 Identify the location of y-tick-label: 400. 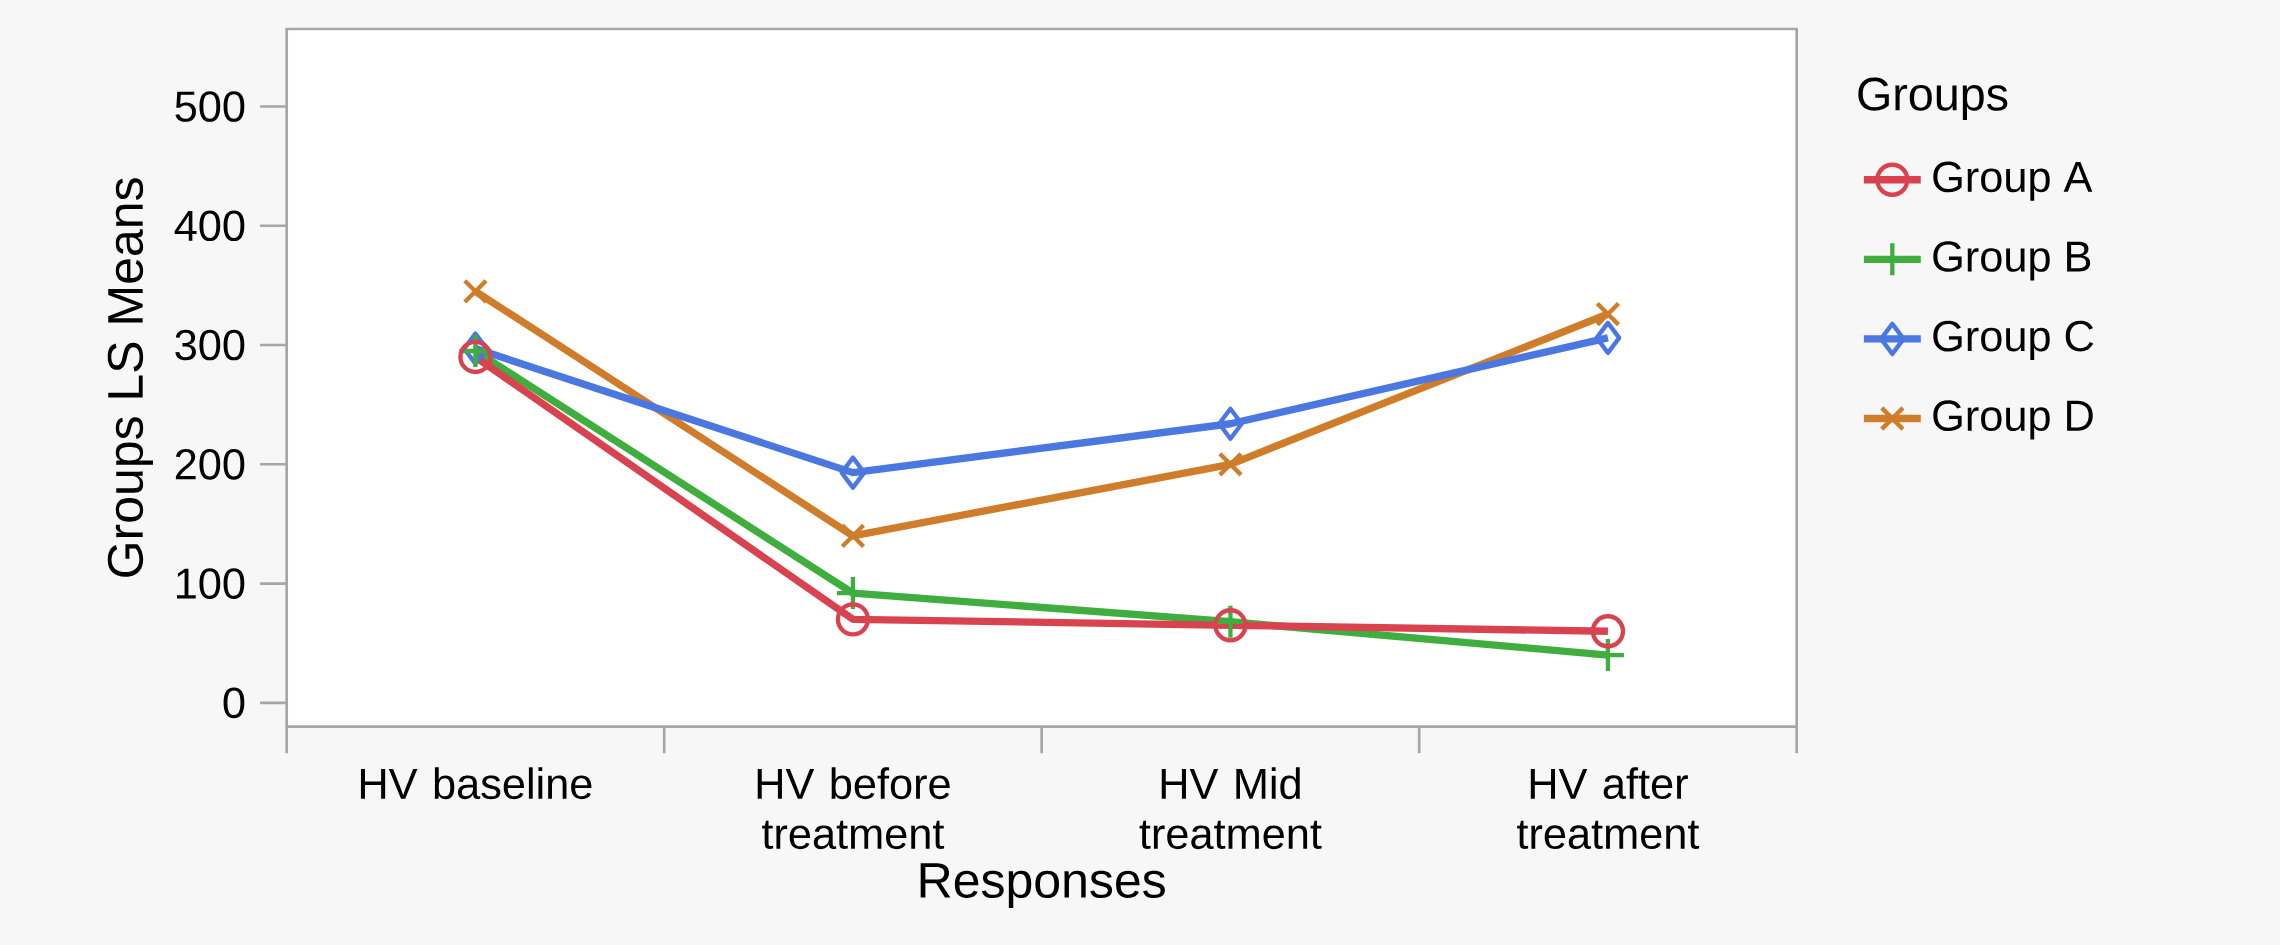
(209, 226).